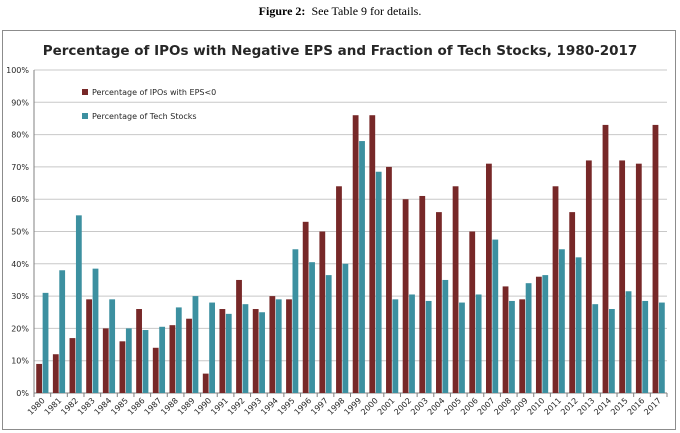 This screenshot has height=433, width=680. Describe the element at coordinates (103, 406) in the screenshot. I see `x-tick-label: 1984` at that location.